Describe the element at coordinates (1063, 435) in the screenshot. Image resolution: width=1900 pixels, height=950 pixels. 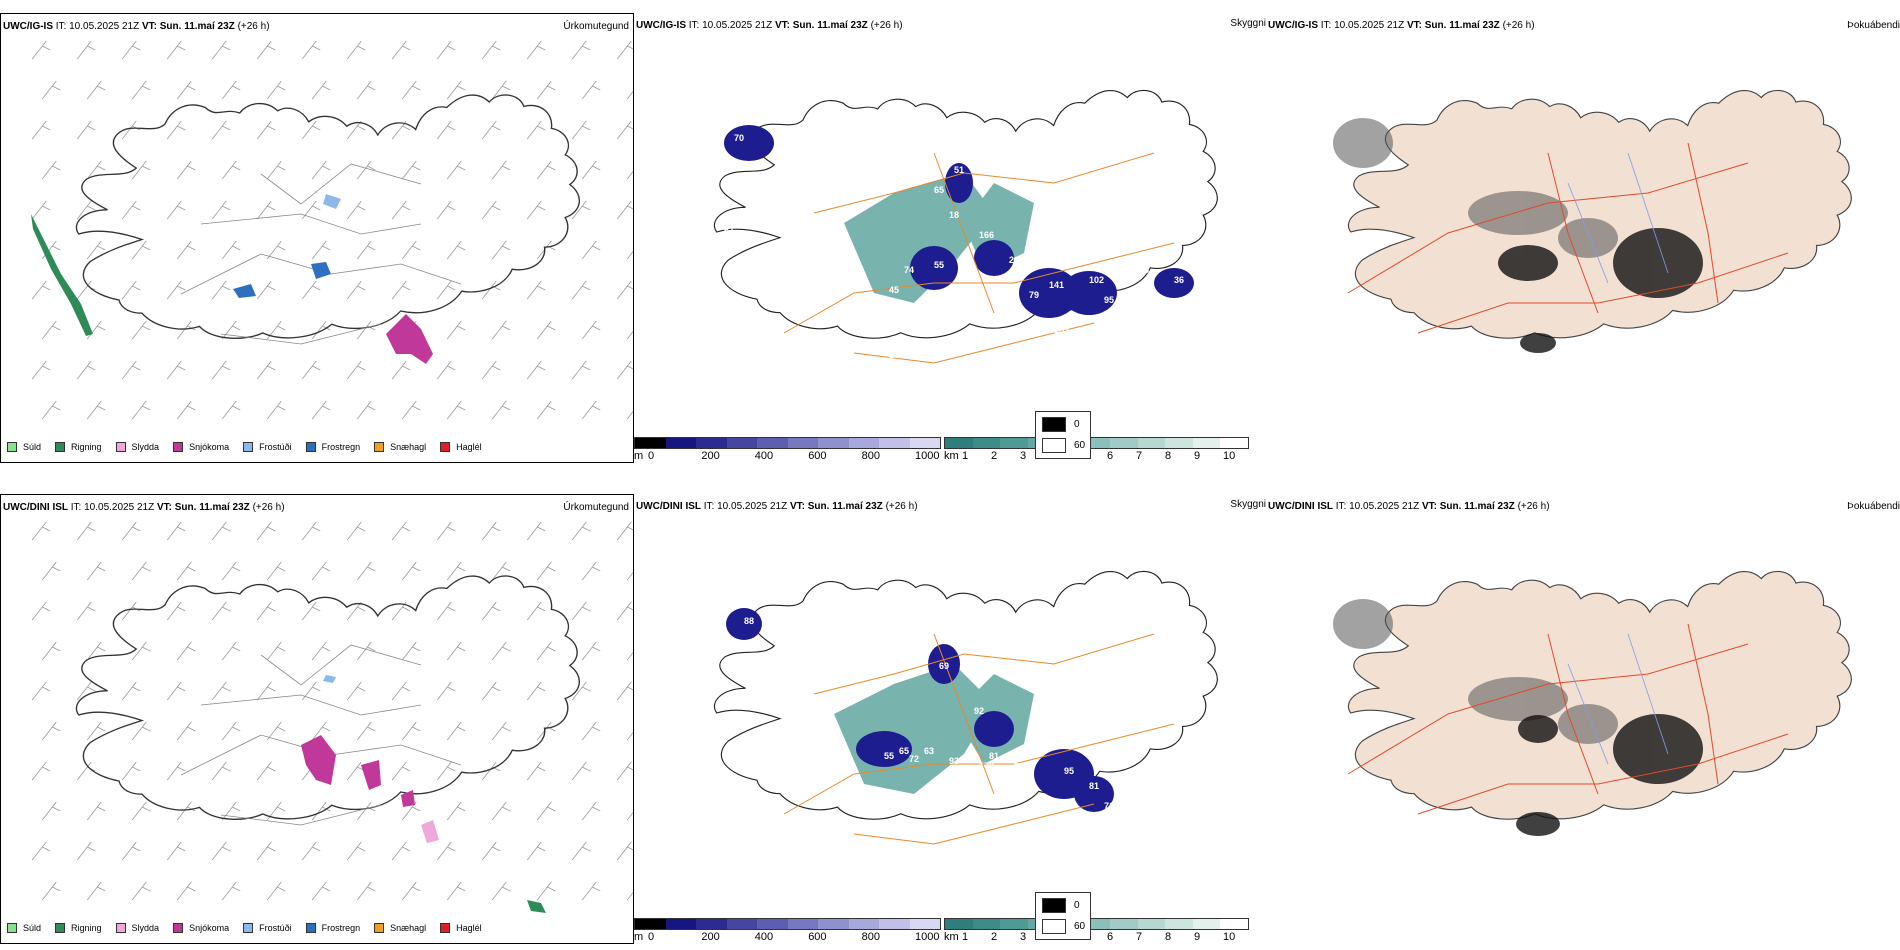
I see `fog-legend-0: 0 60` at that location.